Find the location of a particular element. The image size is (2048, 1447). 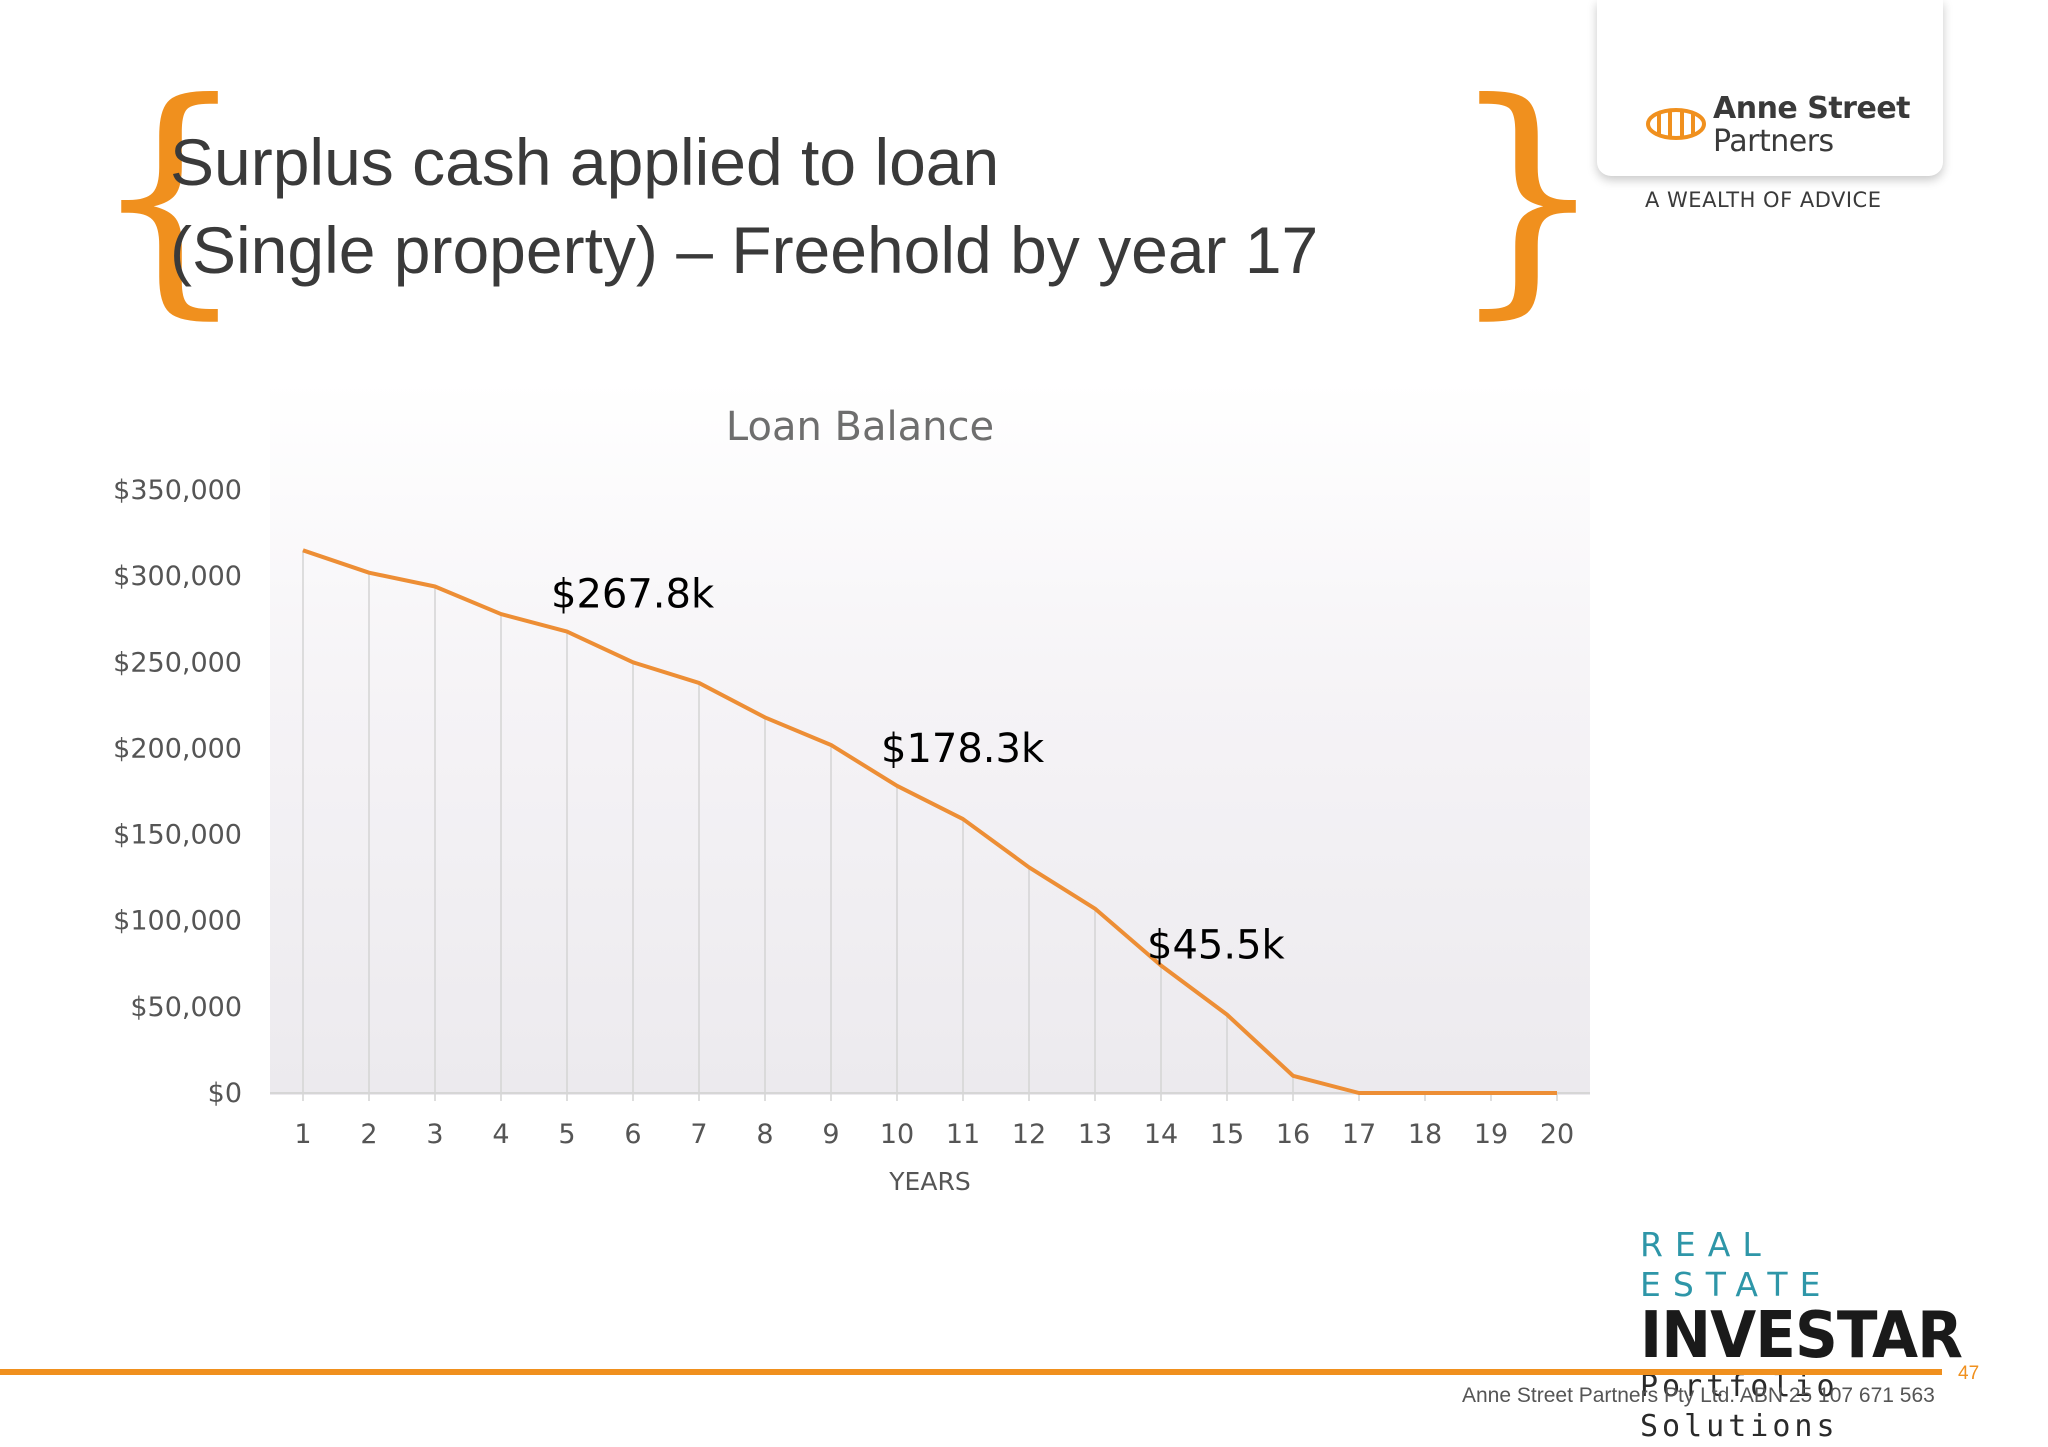

logo-mark-icon is located at coordinates (1676, 124).